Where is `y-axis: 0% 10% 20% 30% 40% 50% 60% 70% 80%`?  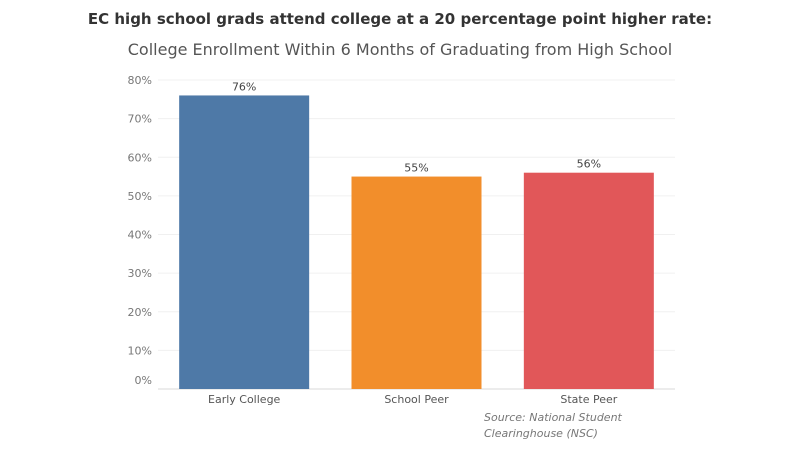 y-axis: 0% 10% 20% 30% 40% 50% 60% 70% 80% is located at coordinates (140, 230).